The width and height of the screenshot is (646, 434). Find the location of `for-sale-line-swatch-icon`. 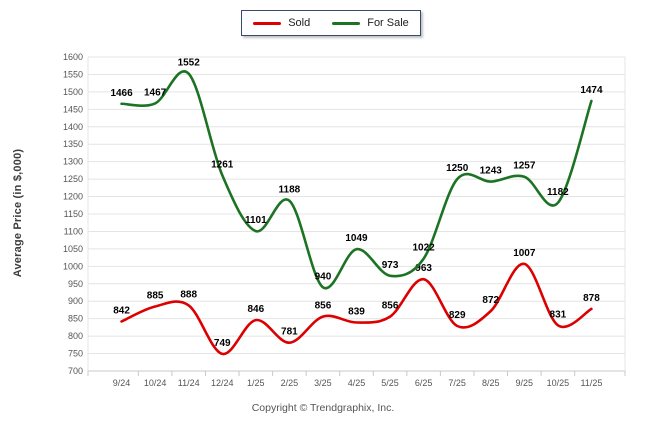

for-sale-line-swatch-icon is located at coordinates (346, 23).